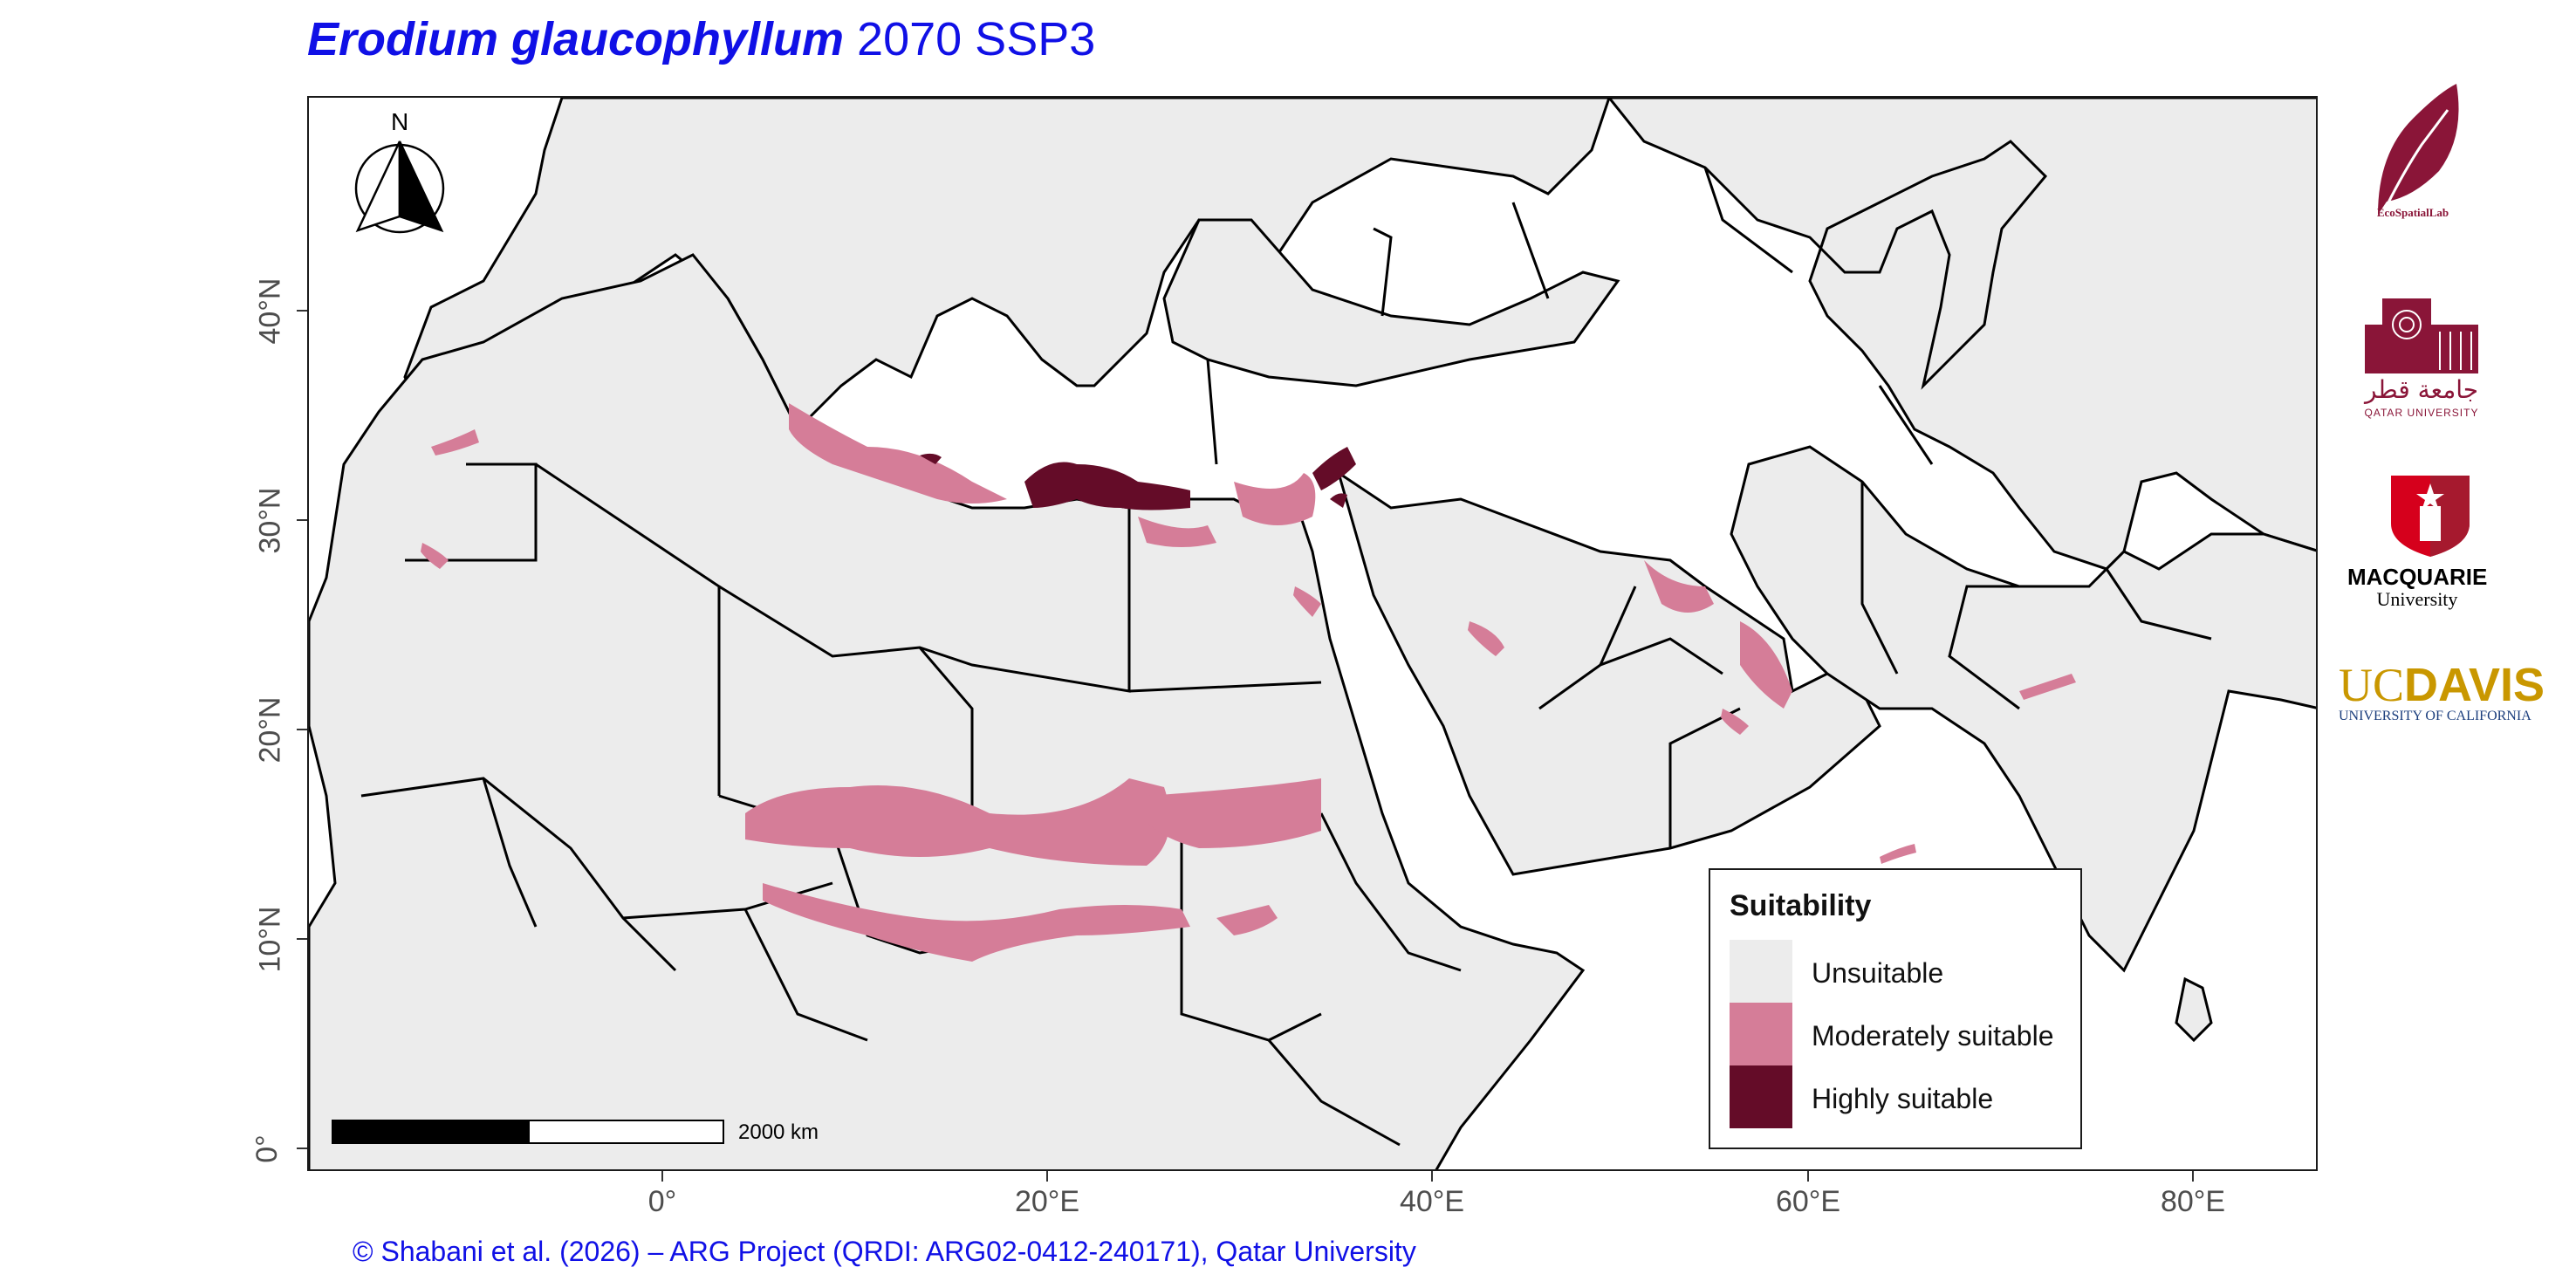 The height and width of the screenshot is (1288, 2576). What do you see at coordinates (2418, 149) in the screenshot?
I see `leaf-icon` at bounding box center [2418, 149].